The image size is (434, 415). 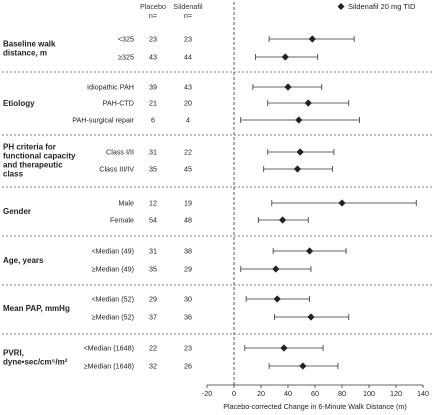 I want to click on subgroup-label: Class I/II, so click(x=120, y=152).